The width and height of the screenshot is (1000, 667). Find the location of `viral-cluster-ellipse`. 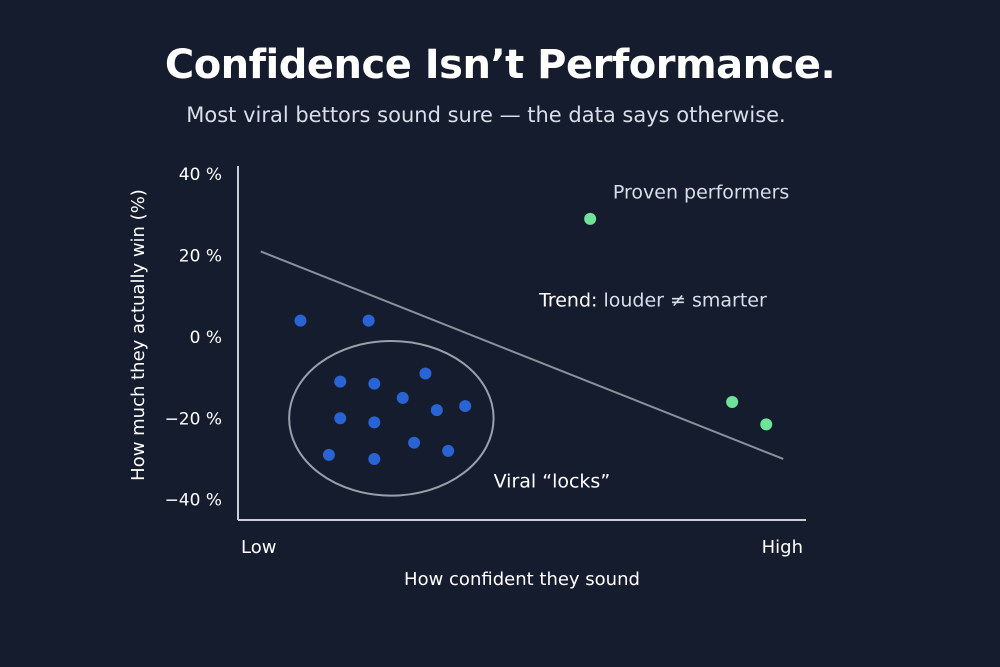

viral-cluster-ellipse is located at coordinates (391, 418).